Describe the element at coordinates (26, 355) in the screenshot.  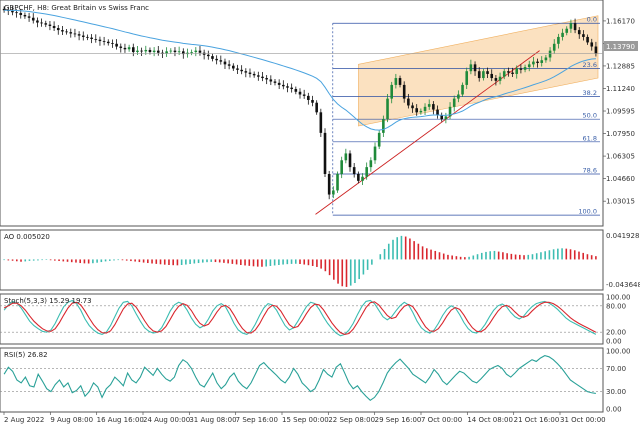
I see `rsi-label: RSI(5) 26.82` at that location.